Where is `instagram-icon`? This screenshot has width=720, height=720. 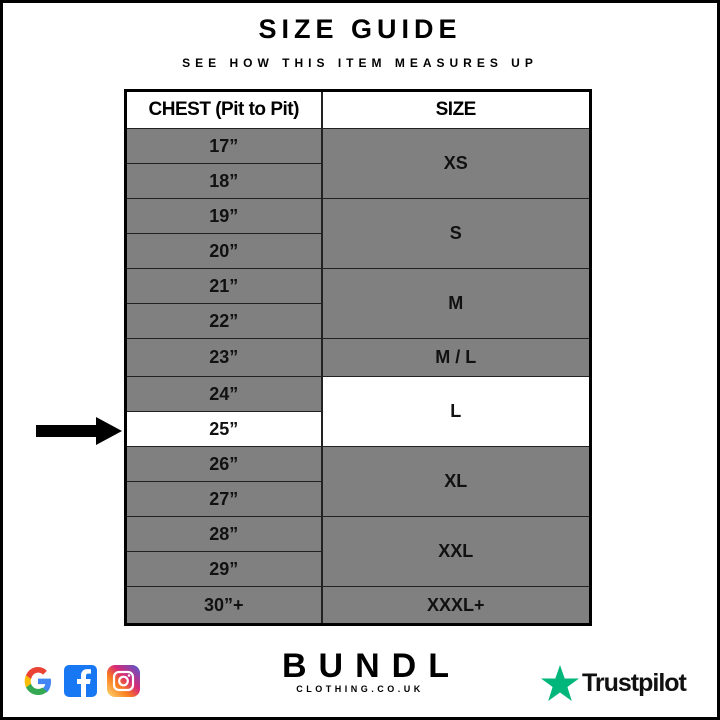
instagram-icon is located at coordinates (123, 681).